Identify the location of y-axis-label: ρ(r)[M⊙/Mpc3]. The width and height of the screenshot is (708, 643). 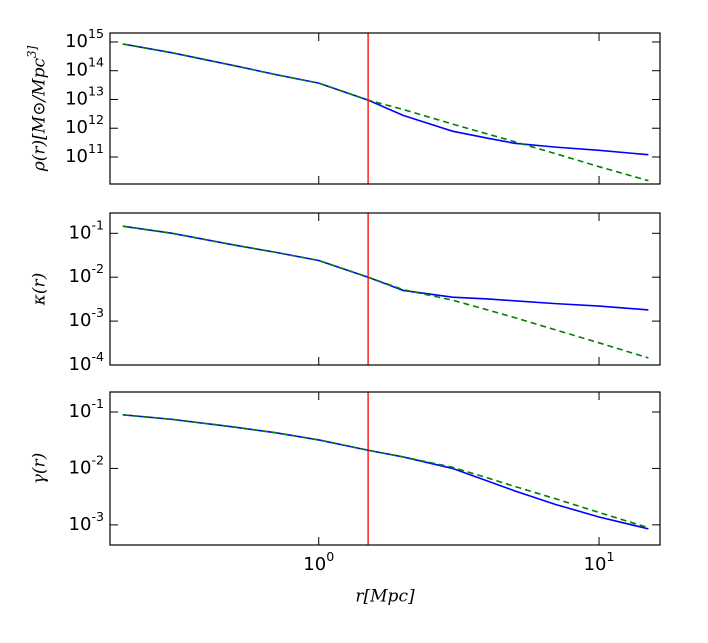
(37, 108).